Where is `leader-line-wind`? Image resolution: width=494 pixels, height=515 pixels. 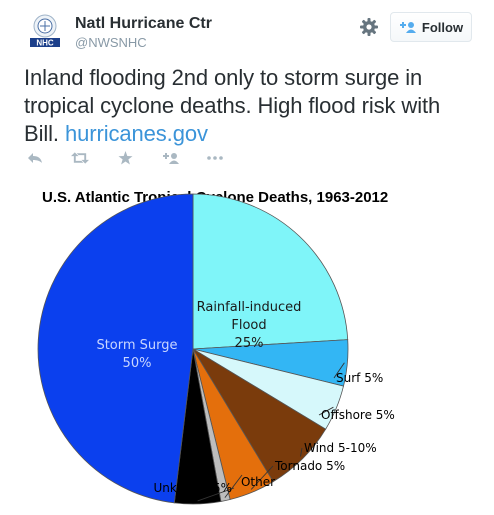
leader-line-wind is located at coordinates (301, 452).